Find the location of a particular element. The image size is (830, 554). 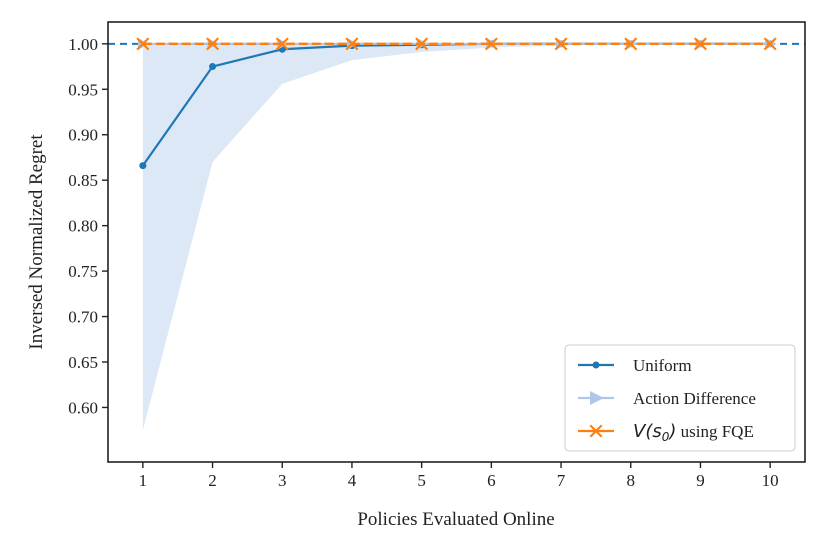

legend-label-uniform: Uniform is located at coordinates (662, 365).